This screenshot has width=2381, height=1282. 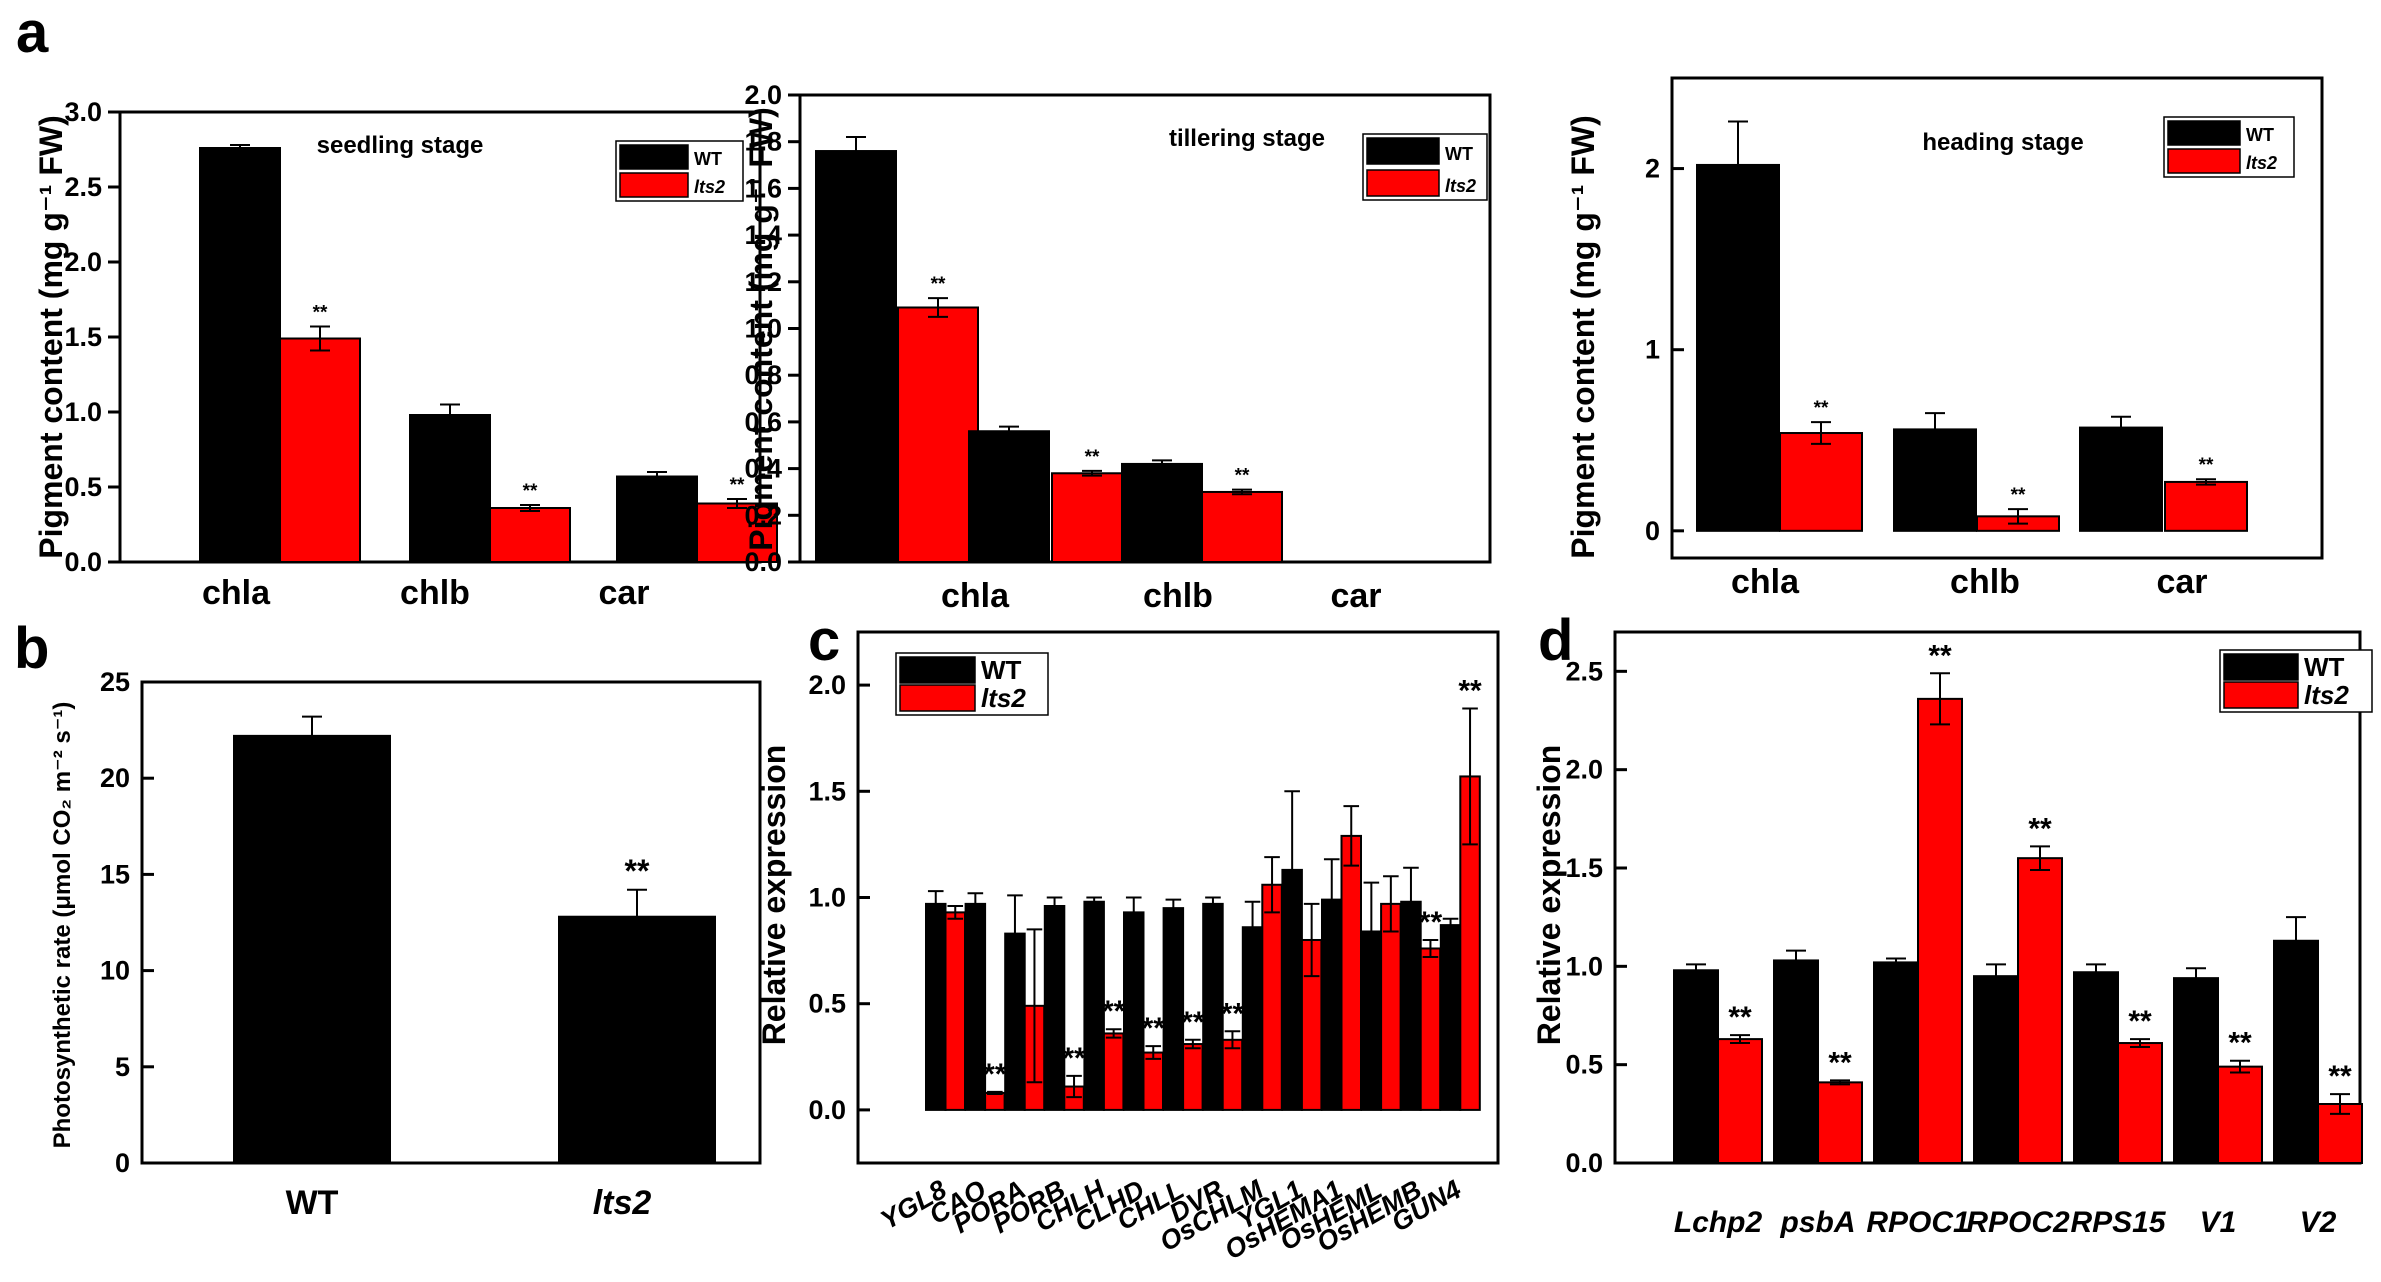 I want to click on bar-CLHD-lts2, so click(x=1153, y=1081).